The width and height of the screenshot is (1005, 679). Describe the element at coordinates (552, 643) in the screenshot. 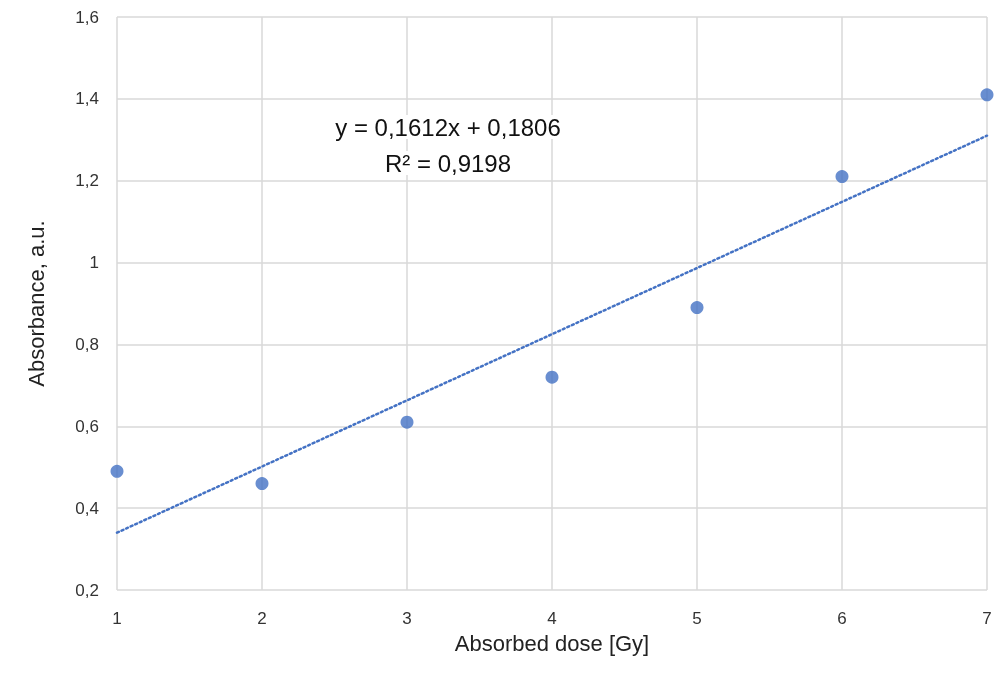

I see `x-axis-title: Absorbed dose [Gy]` at that location.